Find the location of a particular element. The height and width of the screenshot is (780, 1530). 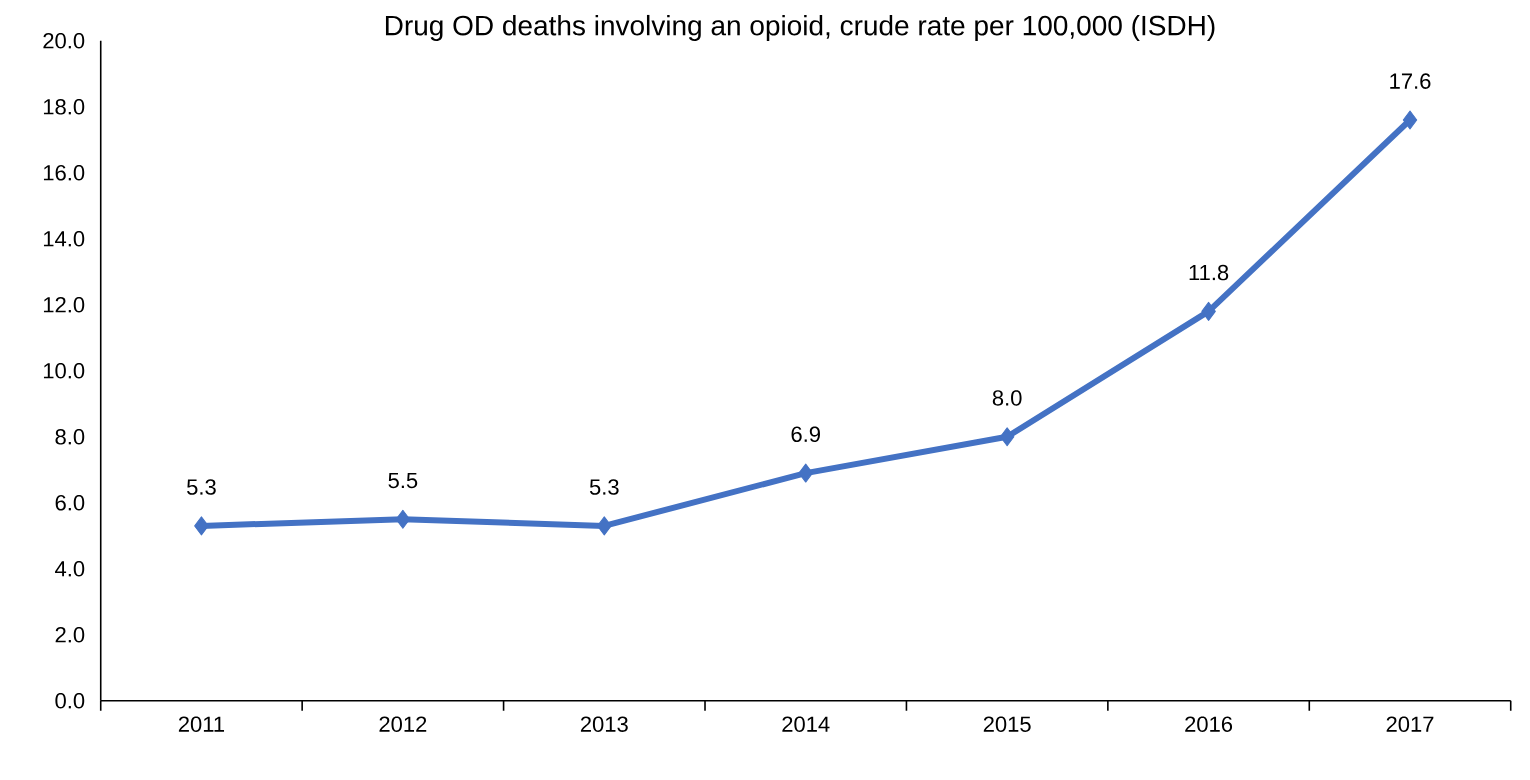

y-tick-label: 12.0 is located at coordinates (64, 305).